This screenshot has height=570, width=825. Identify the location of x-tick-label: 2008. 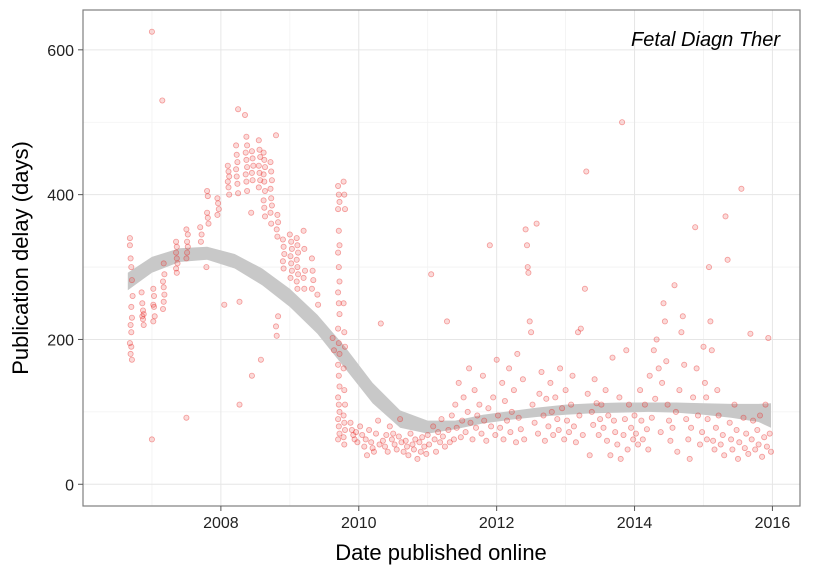
(221, 523).